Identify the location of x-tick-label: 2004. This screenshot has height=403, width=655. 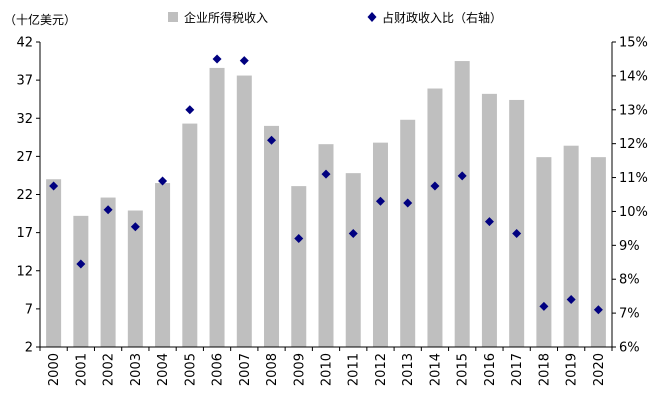
(163, 369).